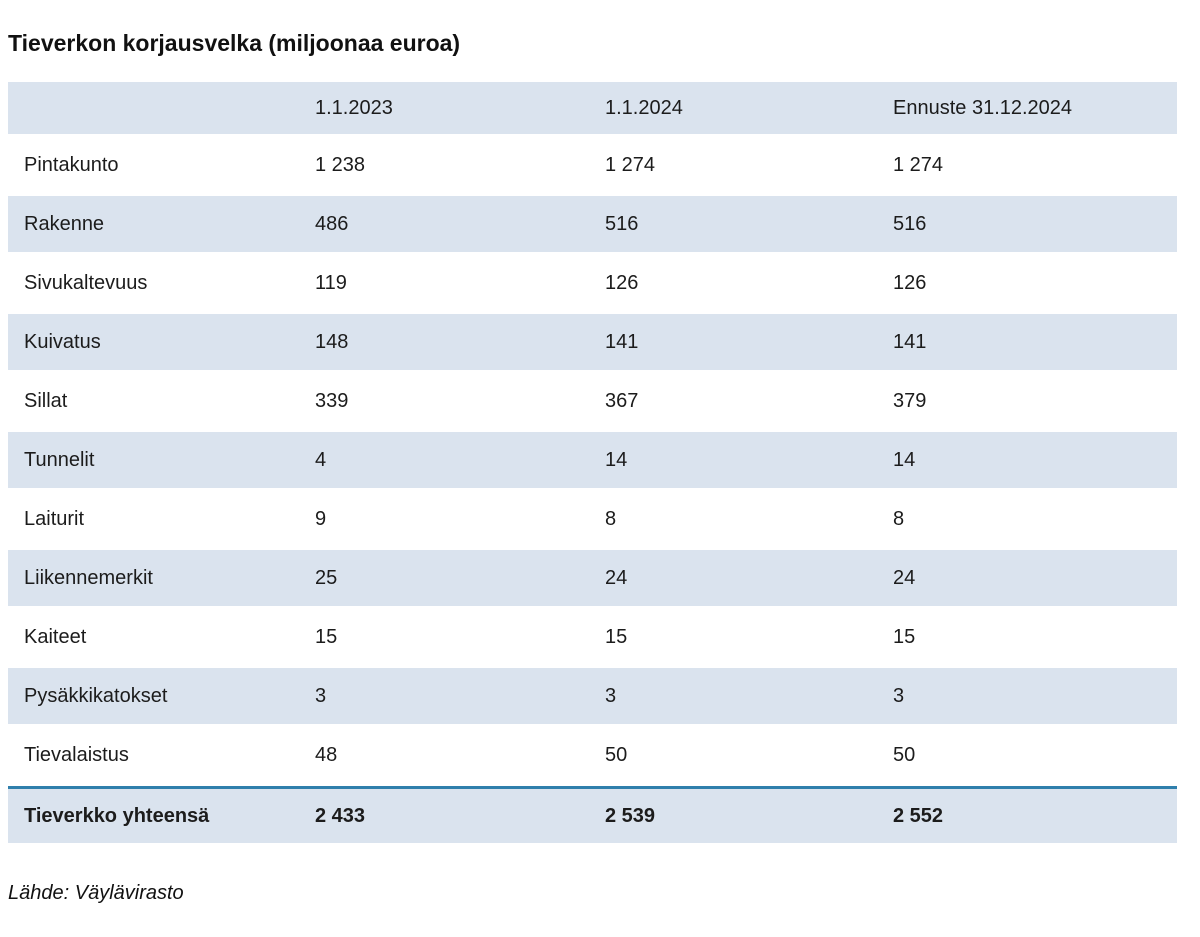 The height and width of the screenshot is (937, 1200). What do you see at coordinates (332, 223) in the screenshot?
I see `row-value: 486` at bounding box center [332, 223].